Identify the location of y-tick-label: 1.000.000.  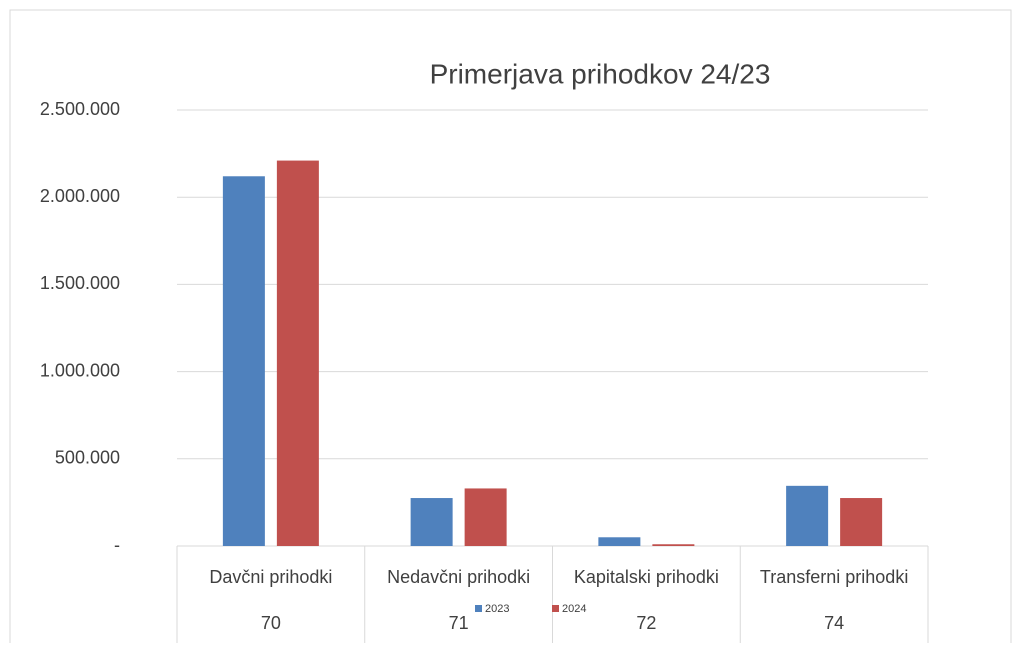
(80, 370).